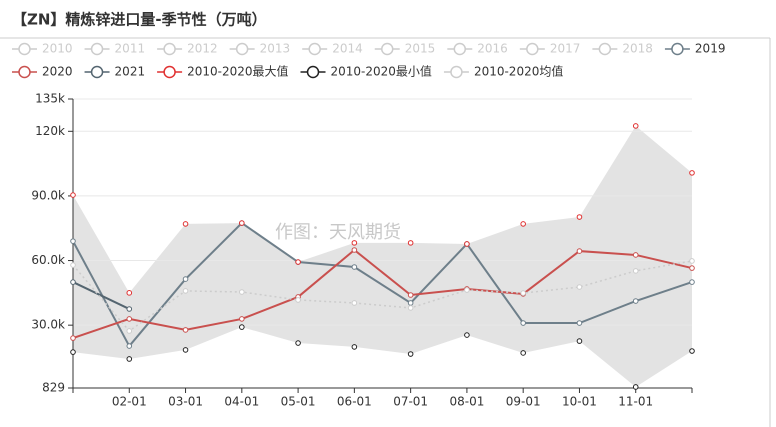 The width and height of the screenshot is (776, 427). Describe the element at coordinates (338, 232) in the screenshot. I see `watermark: 作图：天风期货` at that location.